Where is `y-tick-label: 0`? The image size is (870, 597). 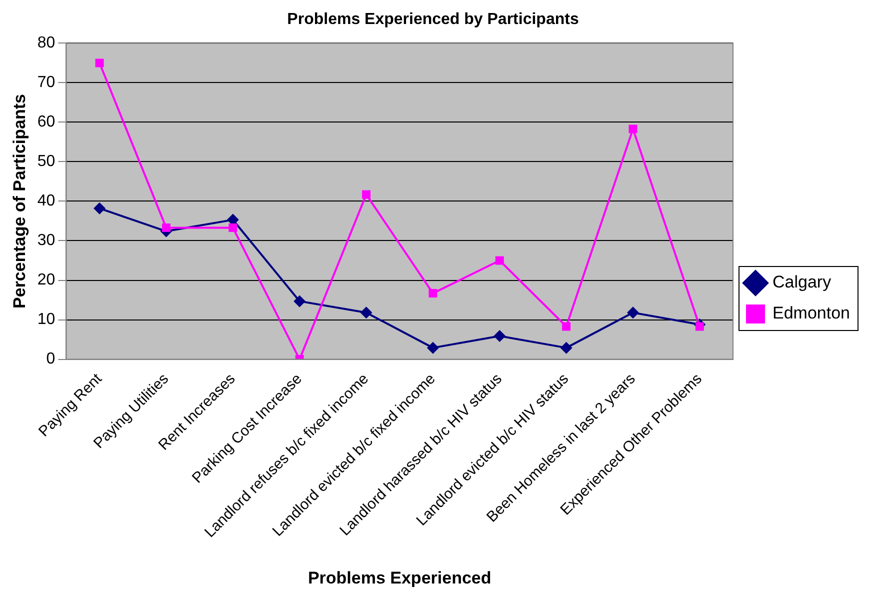
y-tick-label: 0 is located at coordinates (51, 359).